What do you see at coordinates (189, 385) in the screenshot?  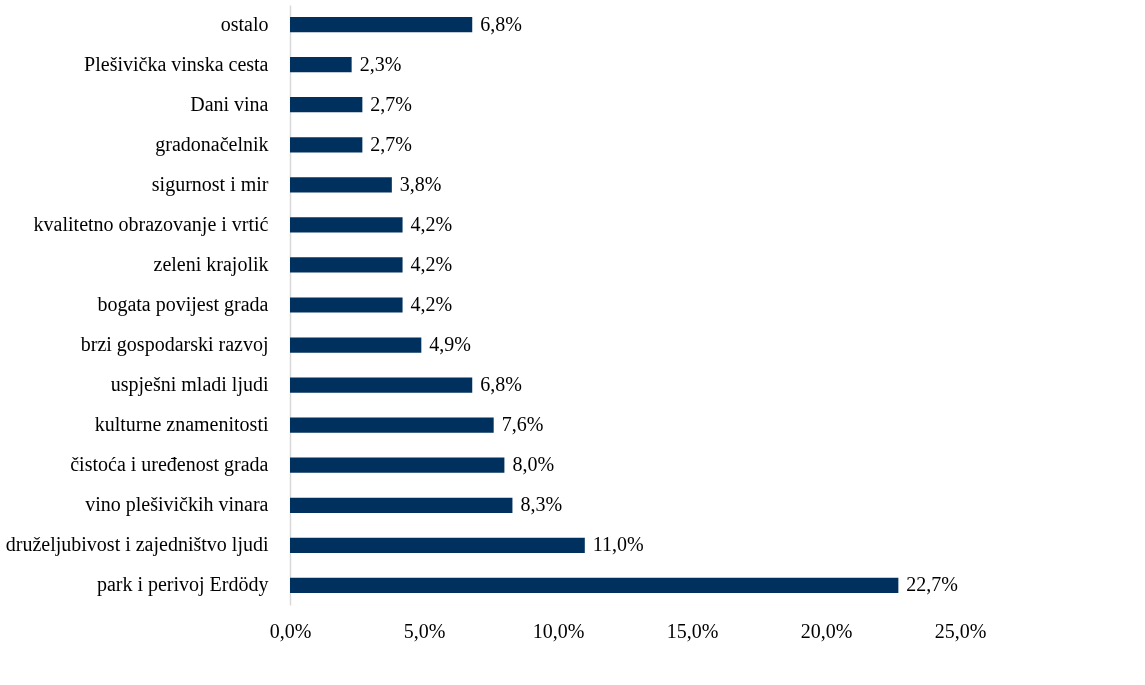 I see `y-tick-label: uspješni mladi ljudi` at bounding box center [189, 385].